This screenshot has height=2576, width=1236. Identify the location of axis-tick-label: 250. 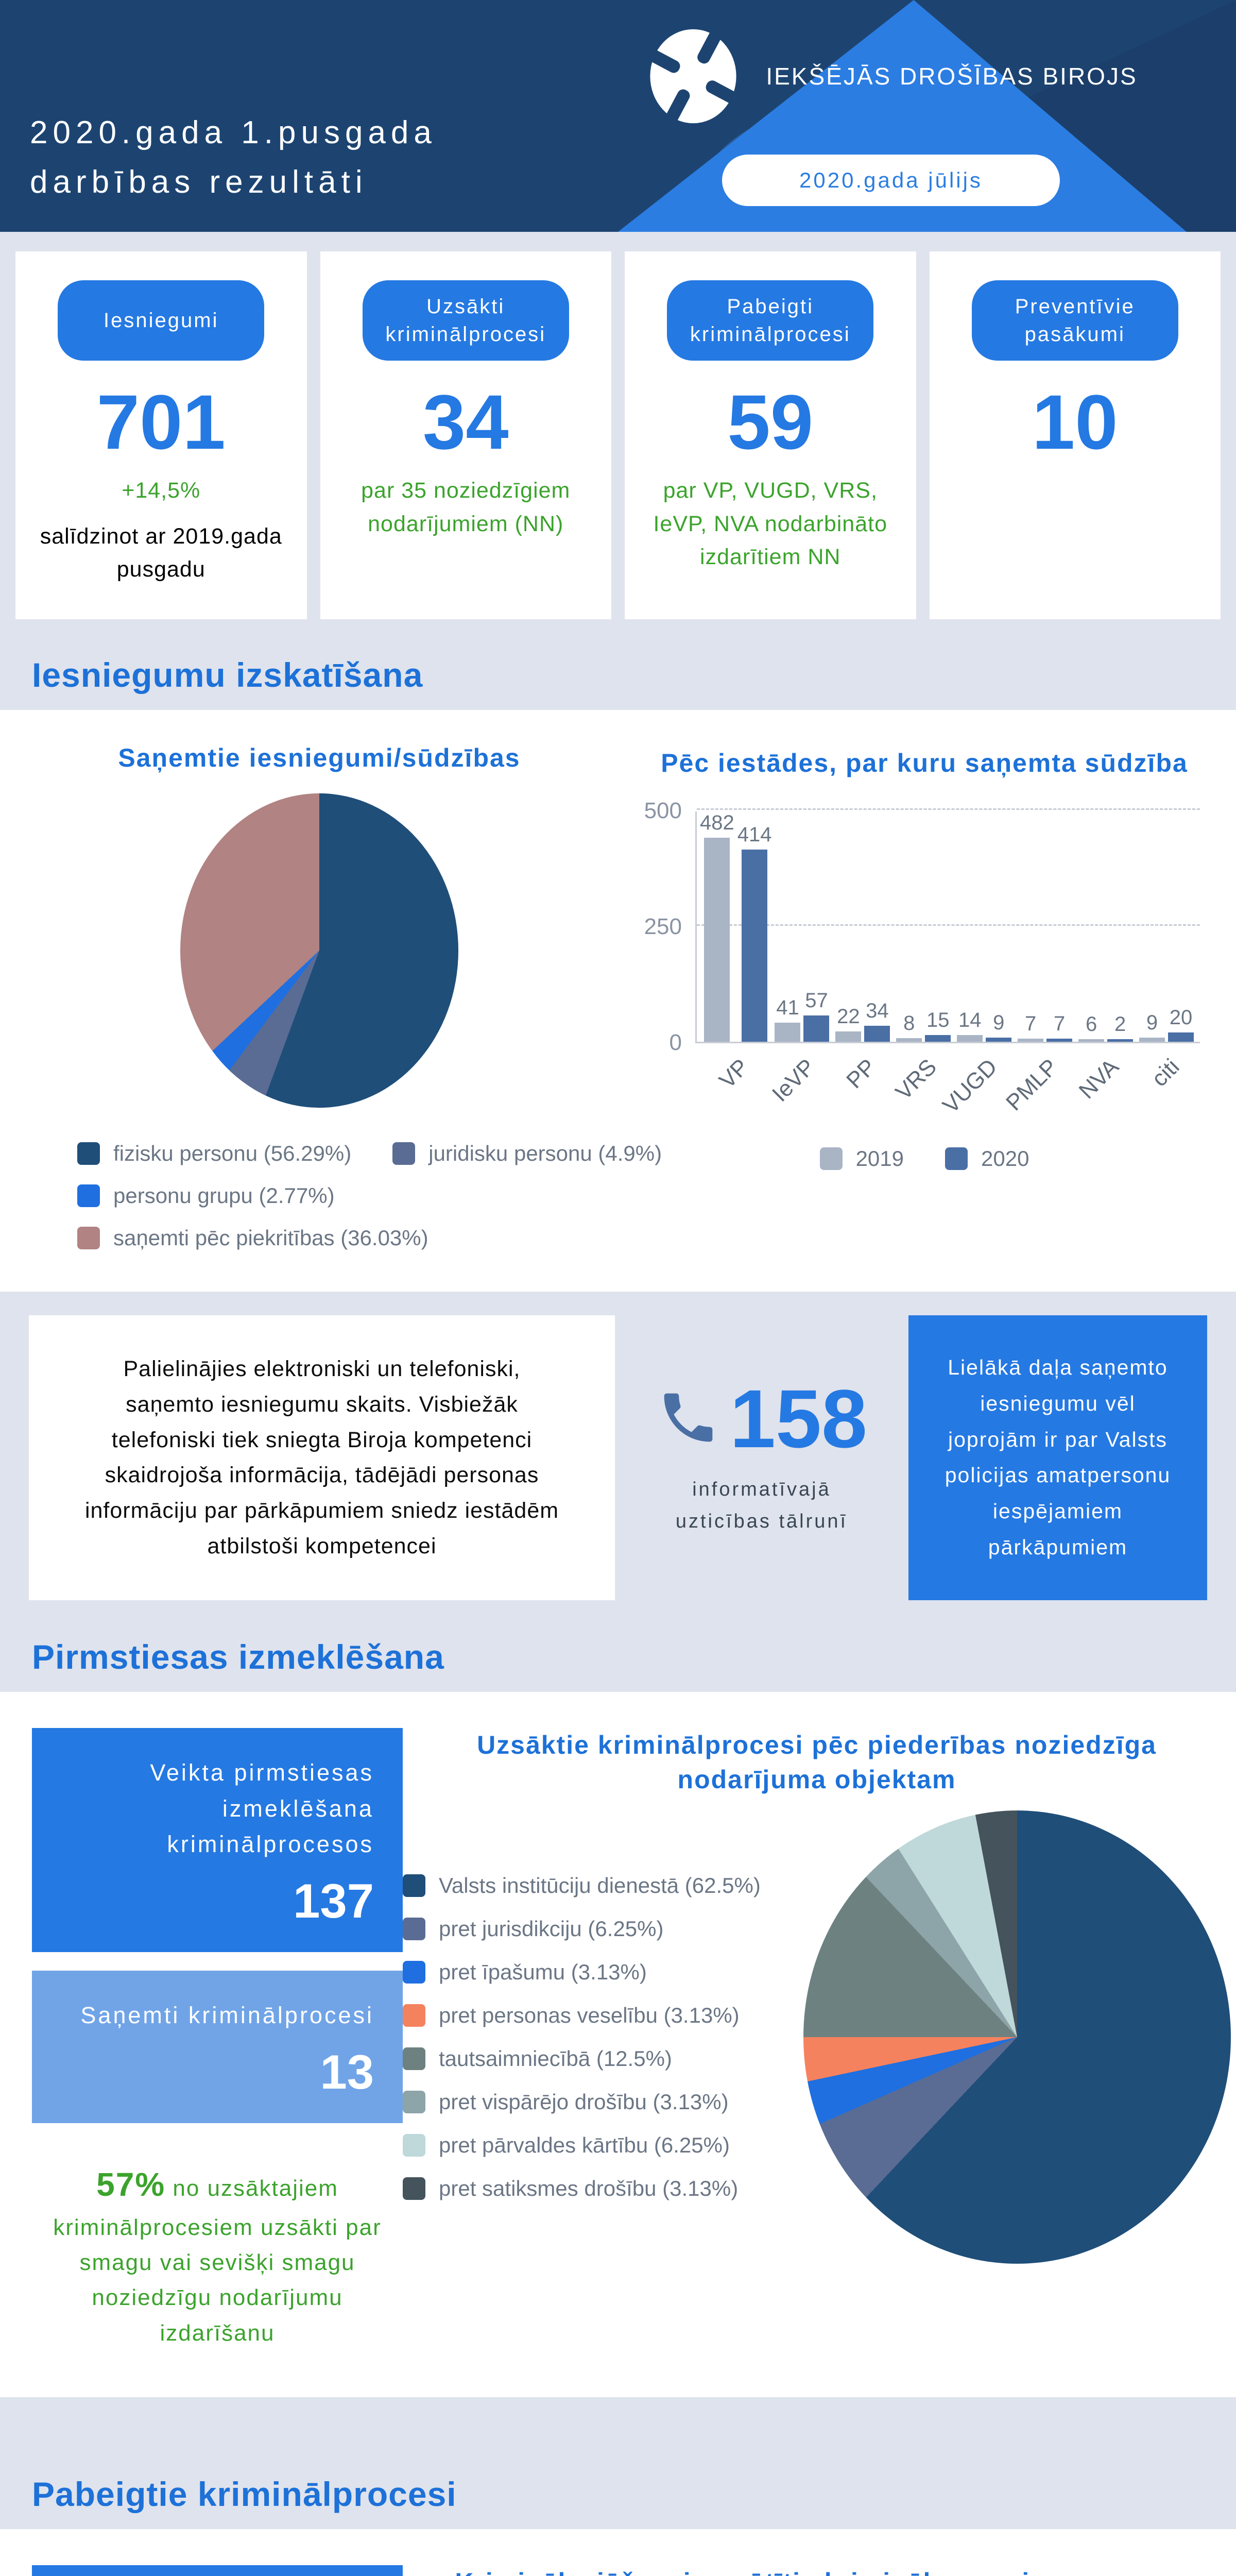
(663, 927).